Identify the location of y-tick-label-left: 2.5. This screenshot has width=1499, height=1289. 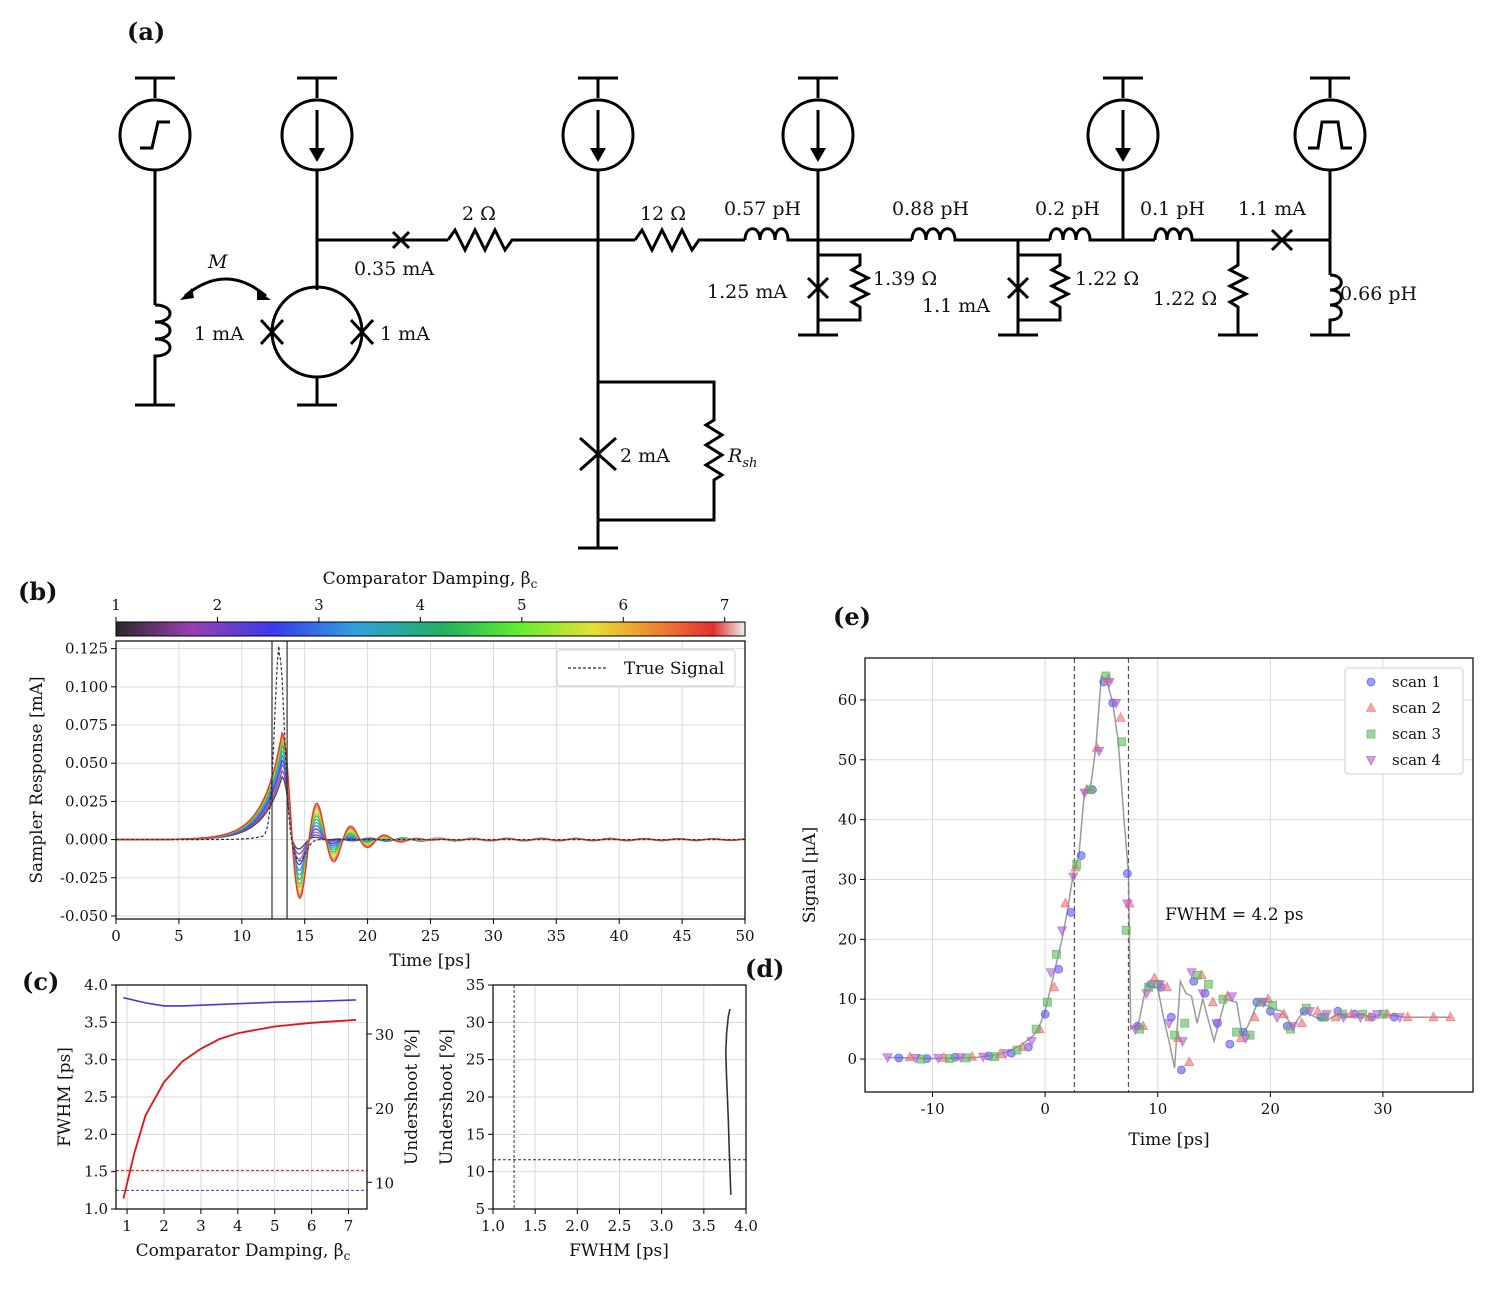
(96, 1097).